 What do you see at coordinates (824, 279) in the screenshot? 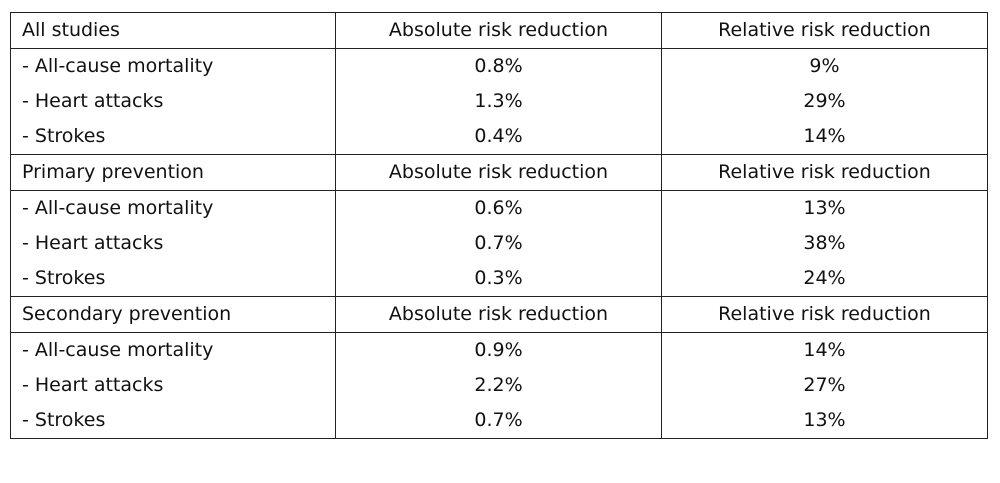
I see `relative-value: 24%` at bounding box center [824, 279].